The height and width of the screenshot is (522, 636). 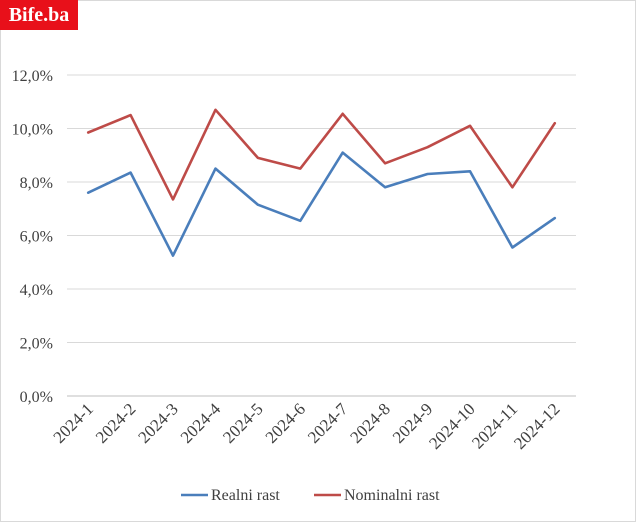 What do you see at coordinates (310, 495) in the screenshot?
I see `legend: Realni rast Nominalni rast` at bounding box center [310, 495].